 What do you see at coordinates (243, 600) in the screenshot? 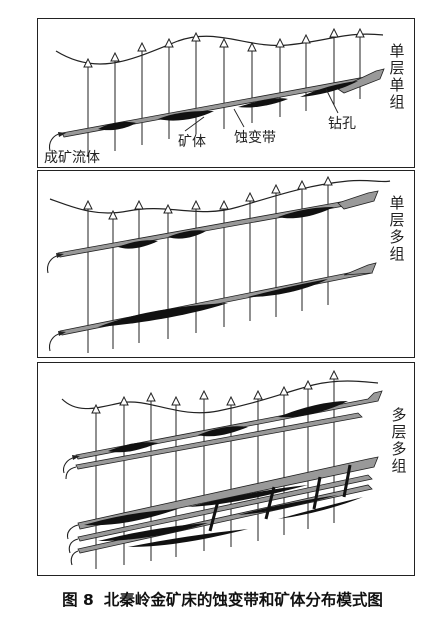
I see `figure-caption-text: 北秦岭金矿床的蚀变带和矿体分布模式图` at bounding box center [243, 600].